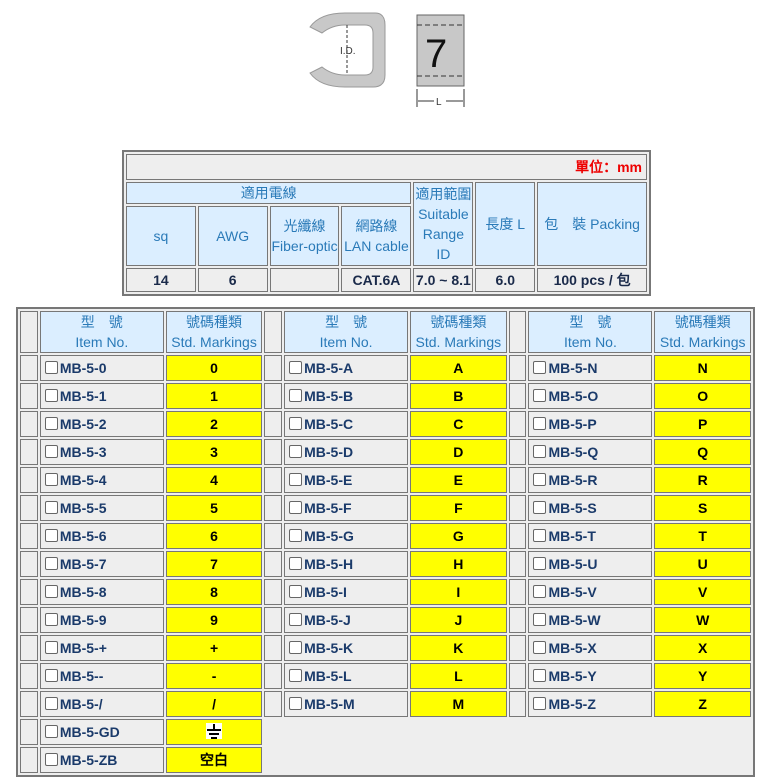 The width and height of the screenshot is (767, 777). What do you see at coordinates (101, 396) in the screenshot?
I see `item-cell: MB-5-1` at bounding box center [101, 396].